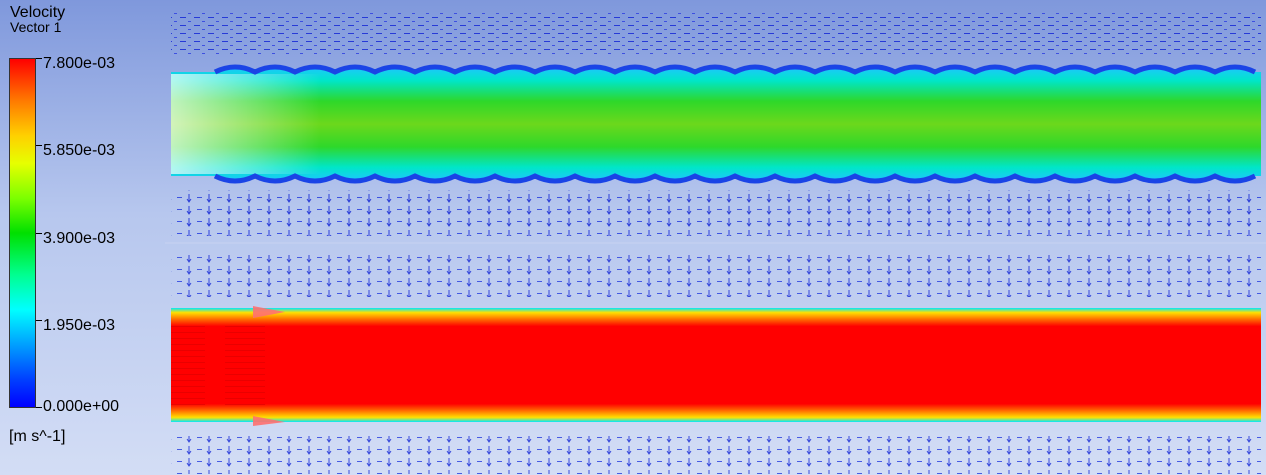 This screenshot has height=475, width=1266. I want to click on lower-inlet-arrow-top, so click(269, 312).